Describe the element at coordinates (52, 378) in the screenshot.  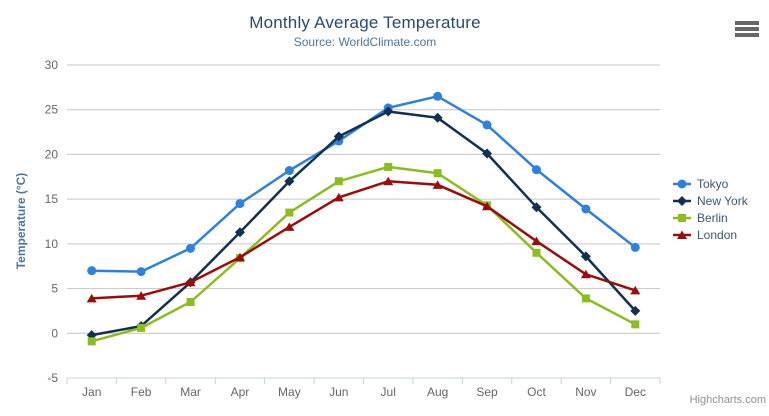
I see `y-axis-label: -5` at that location.